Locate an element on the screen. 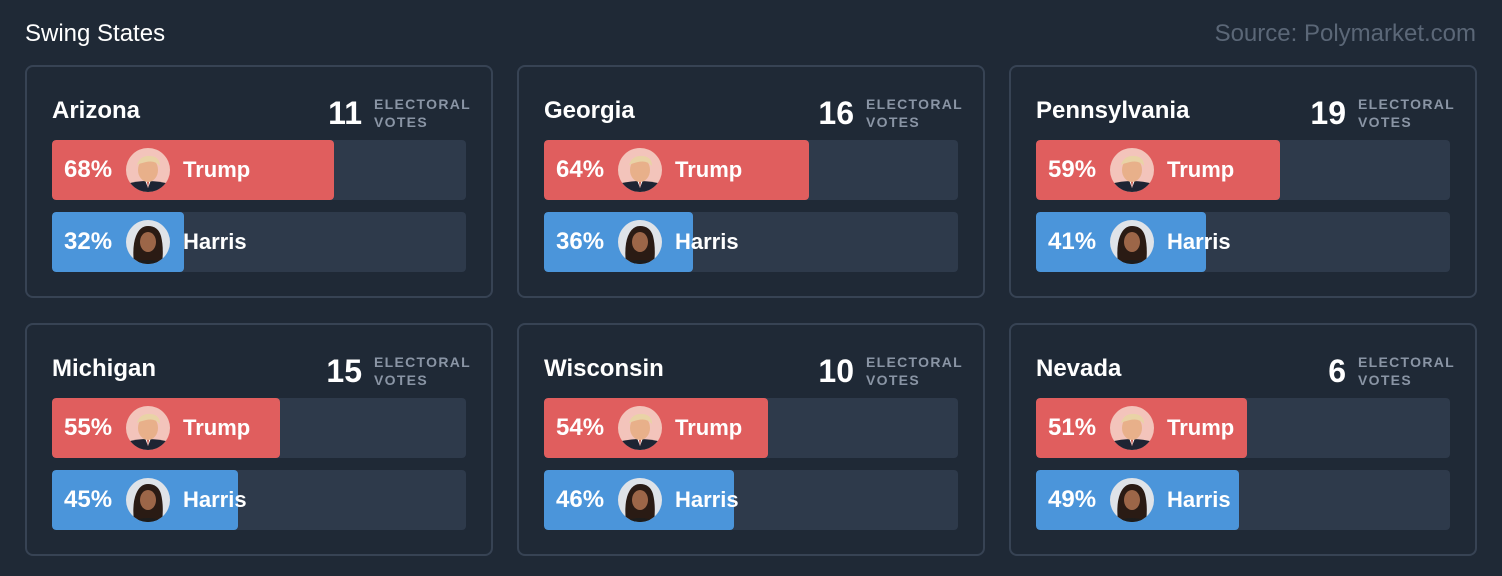 This screenshot has height=576, width=1502. electoral-votes-count: 10 is located at coordinates (836, 371).